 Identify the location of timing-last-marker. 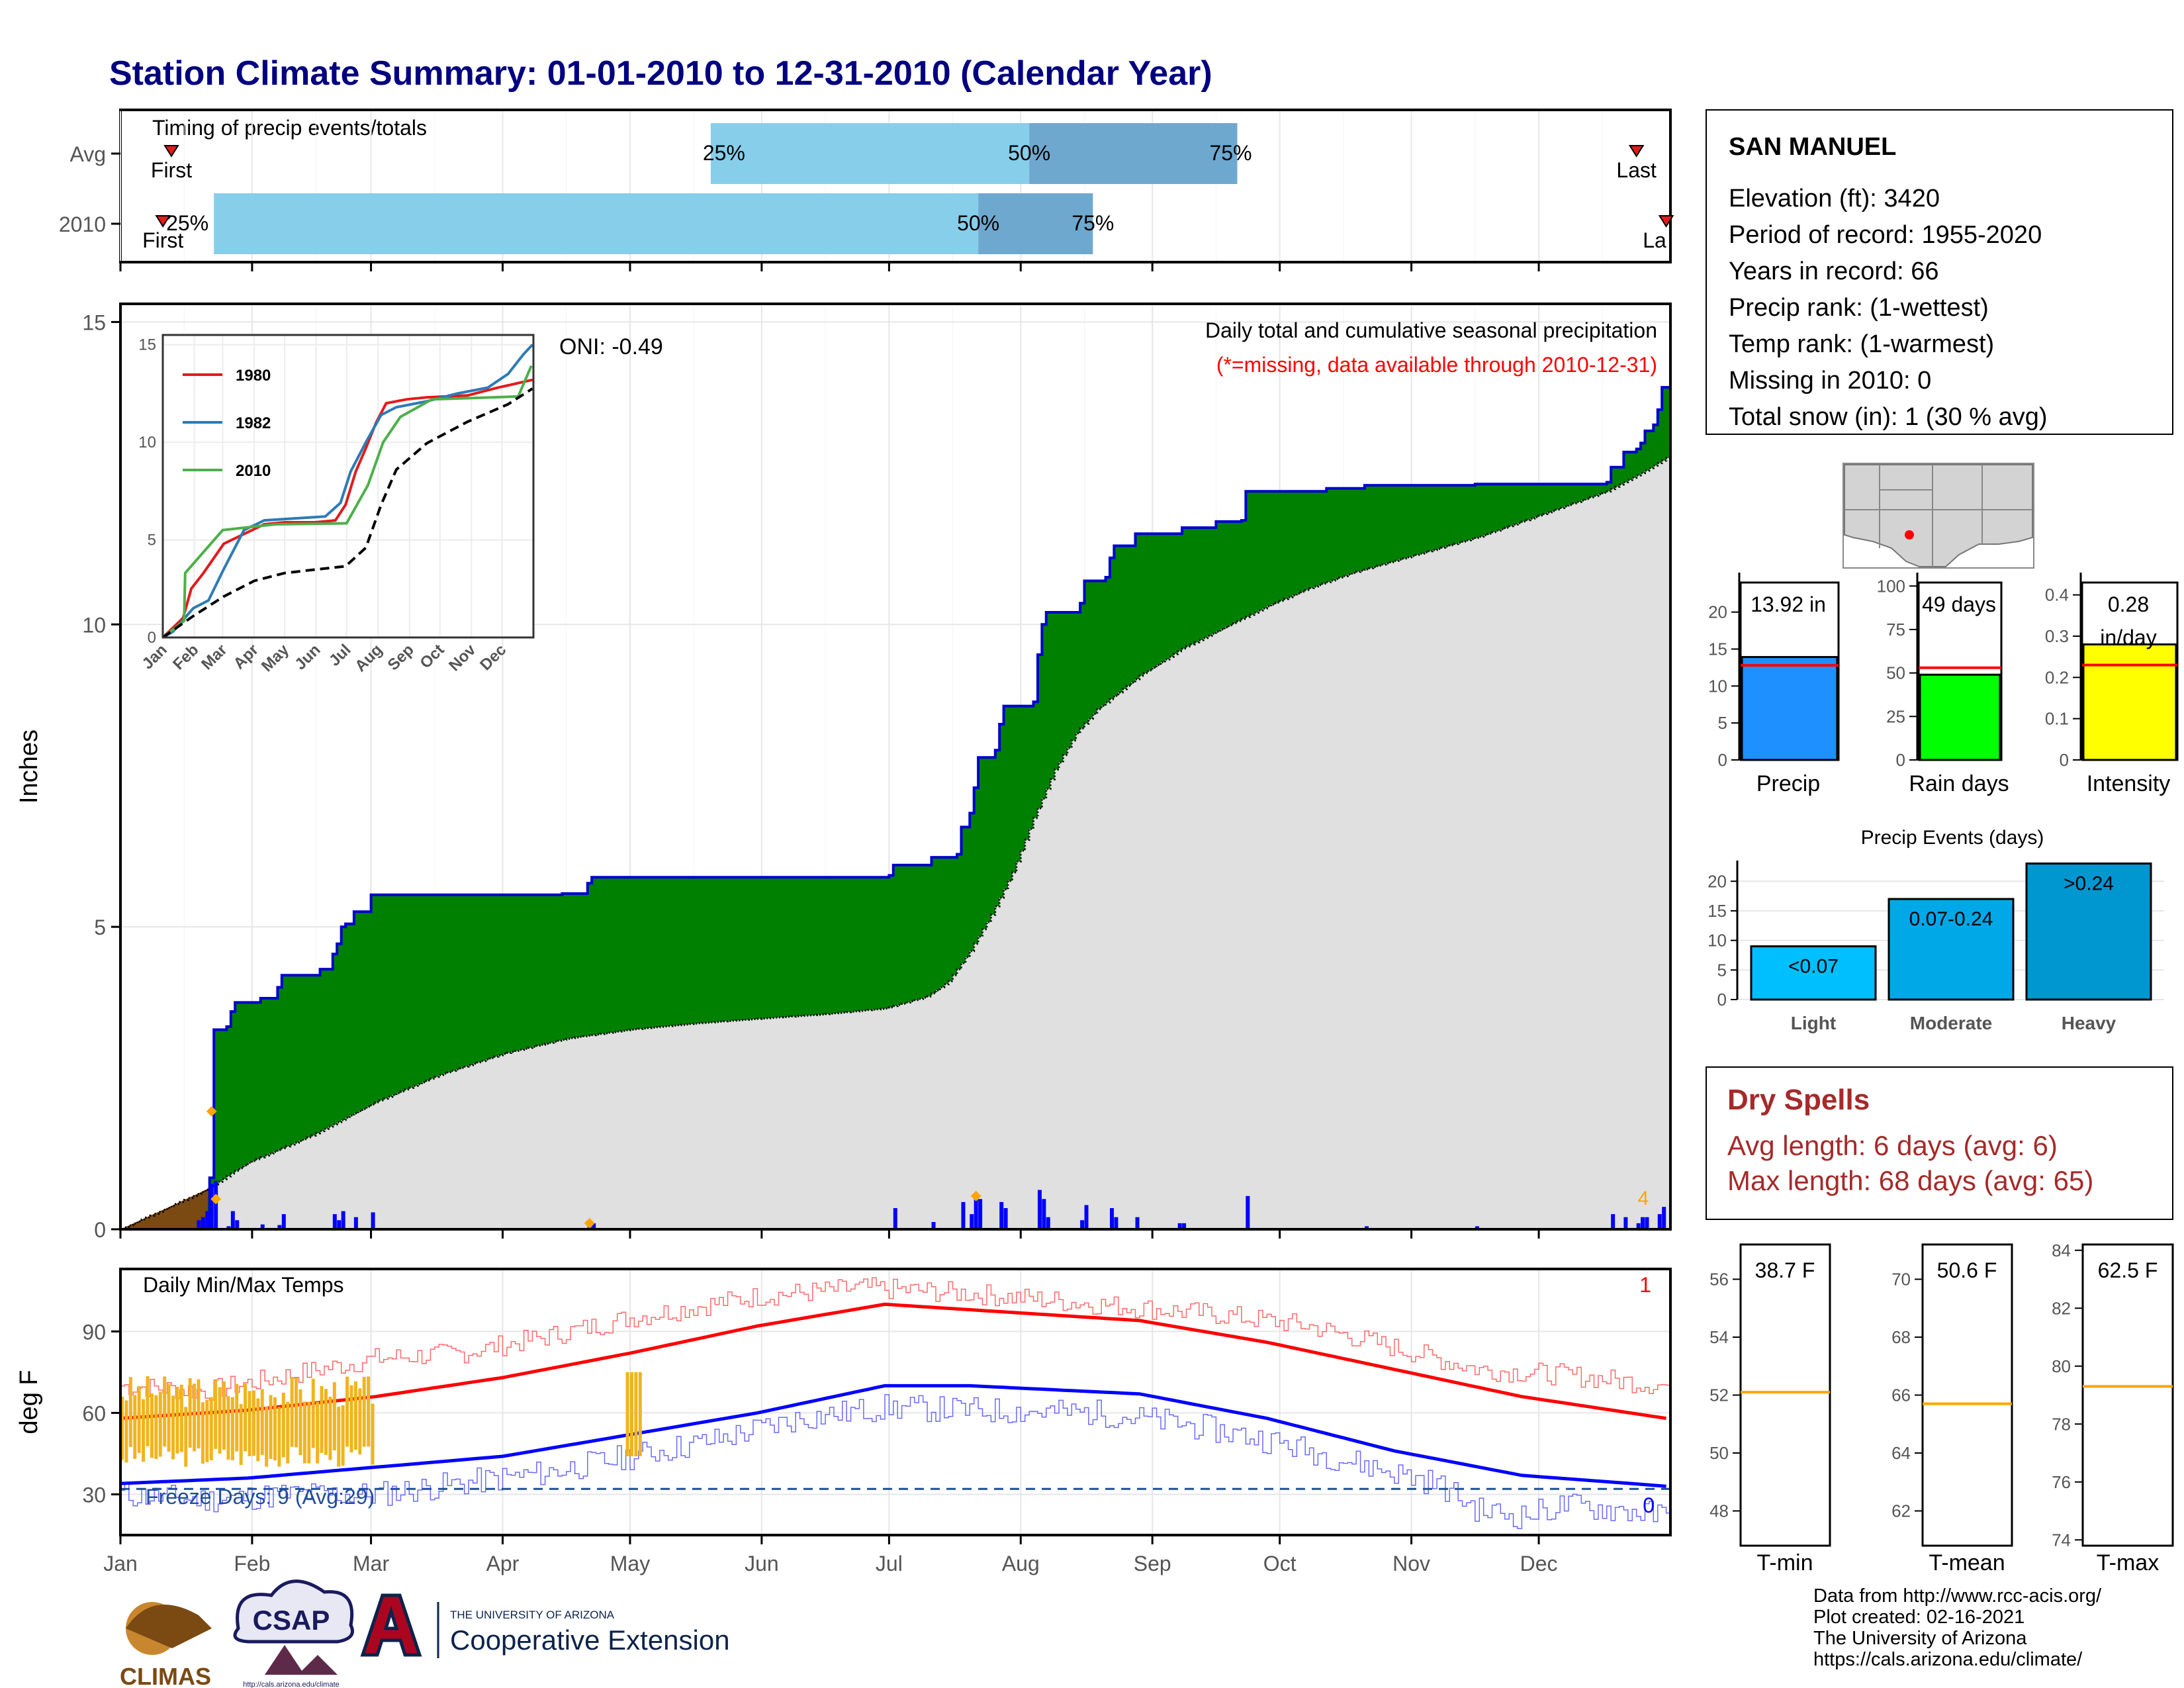
(1636, 151).